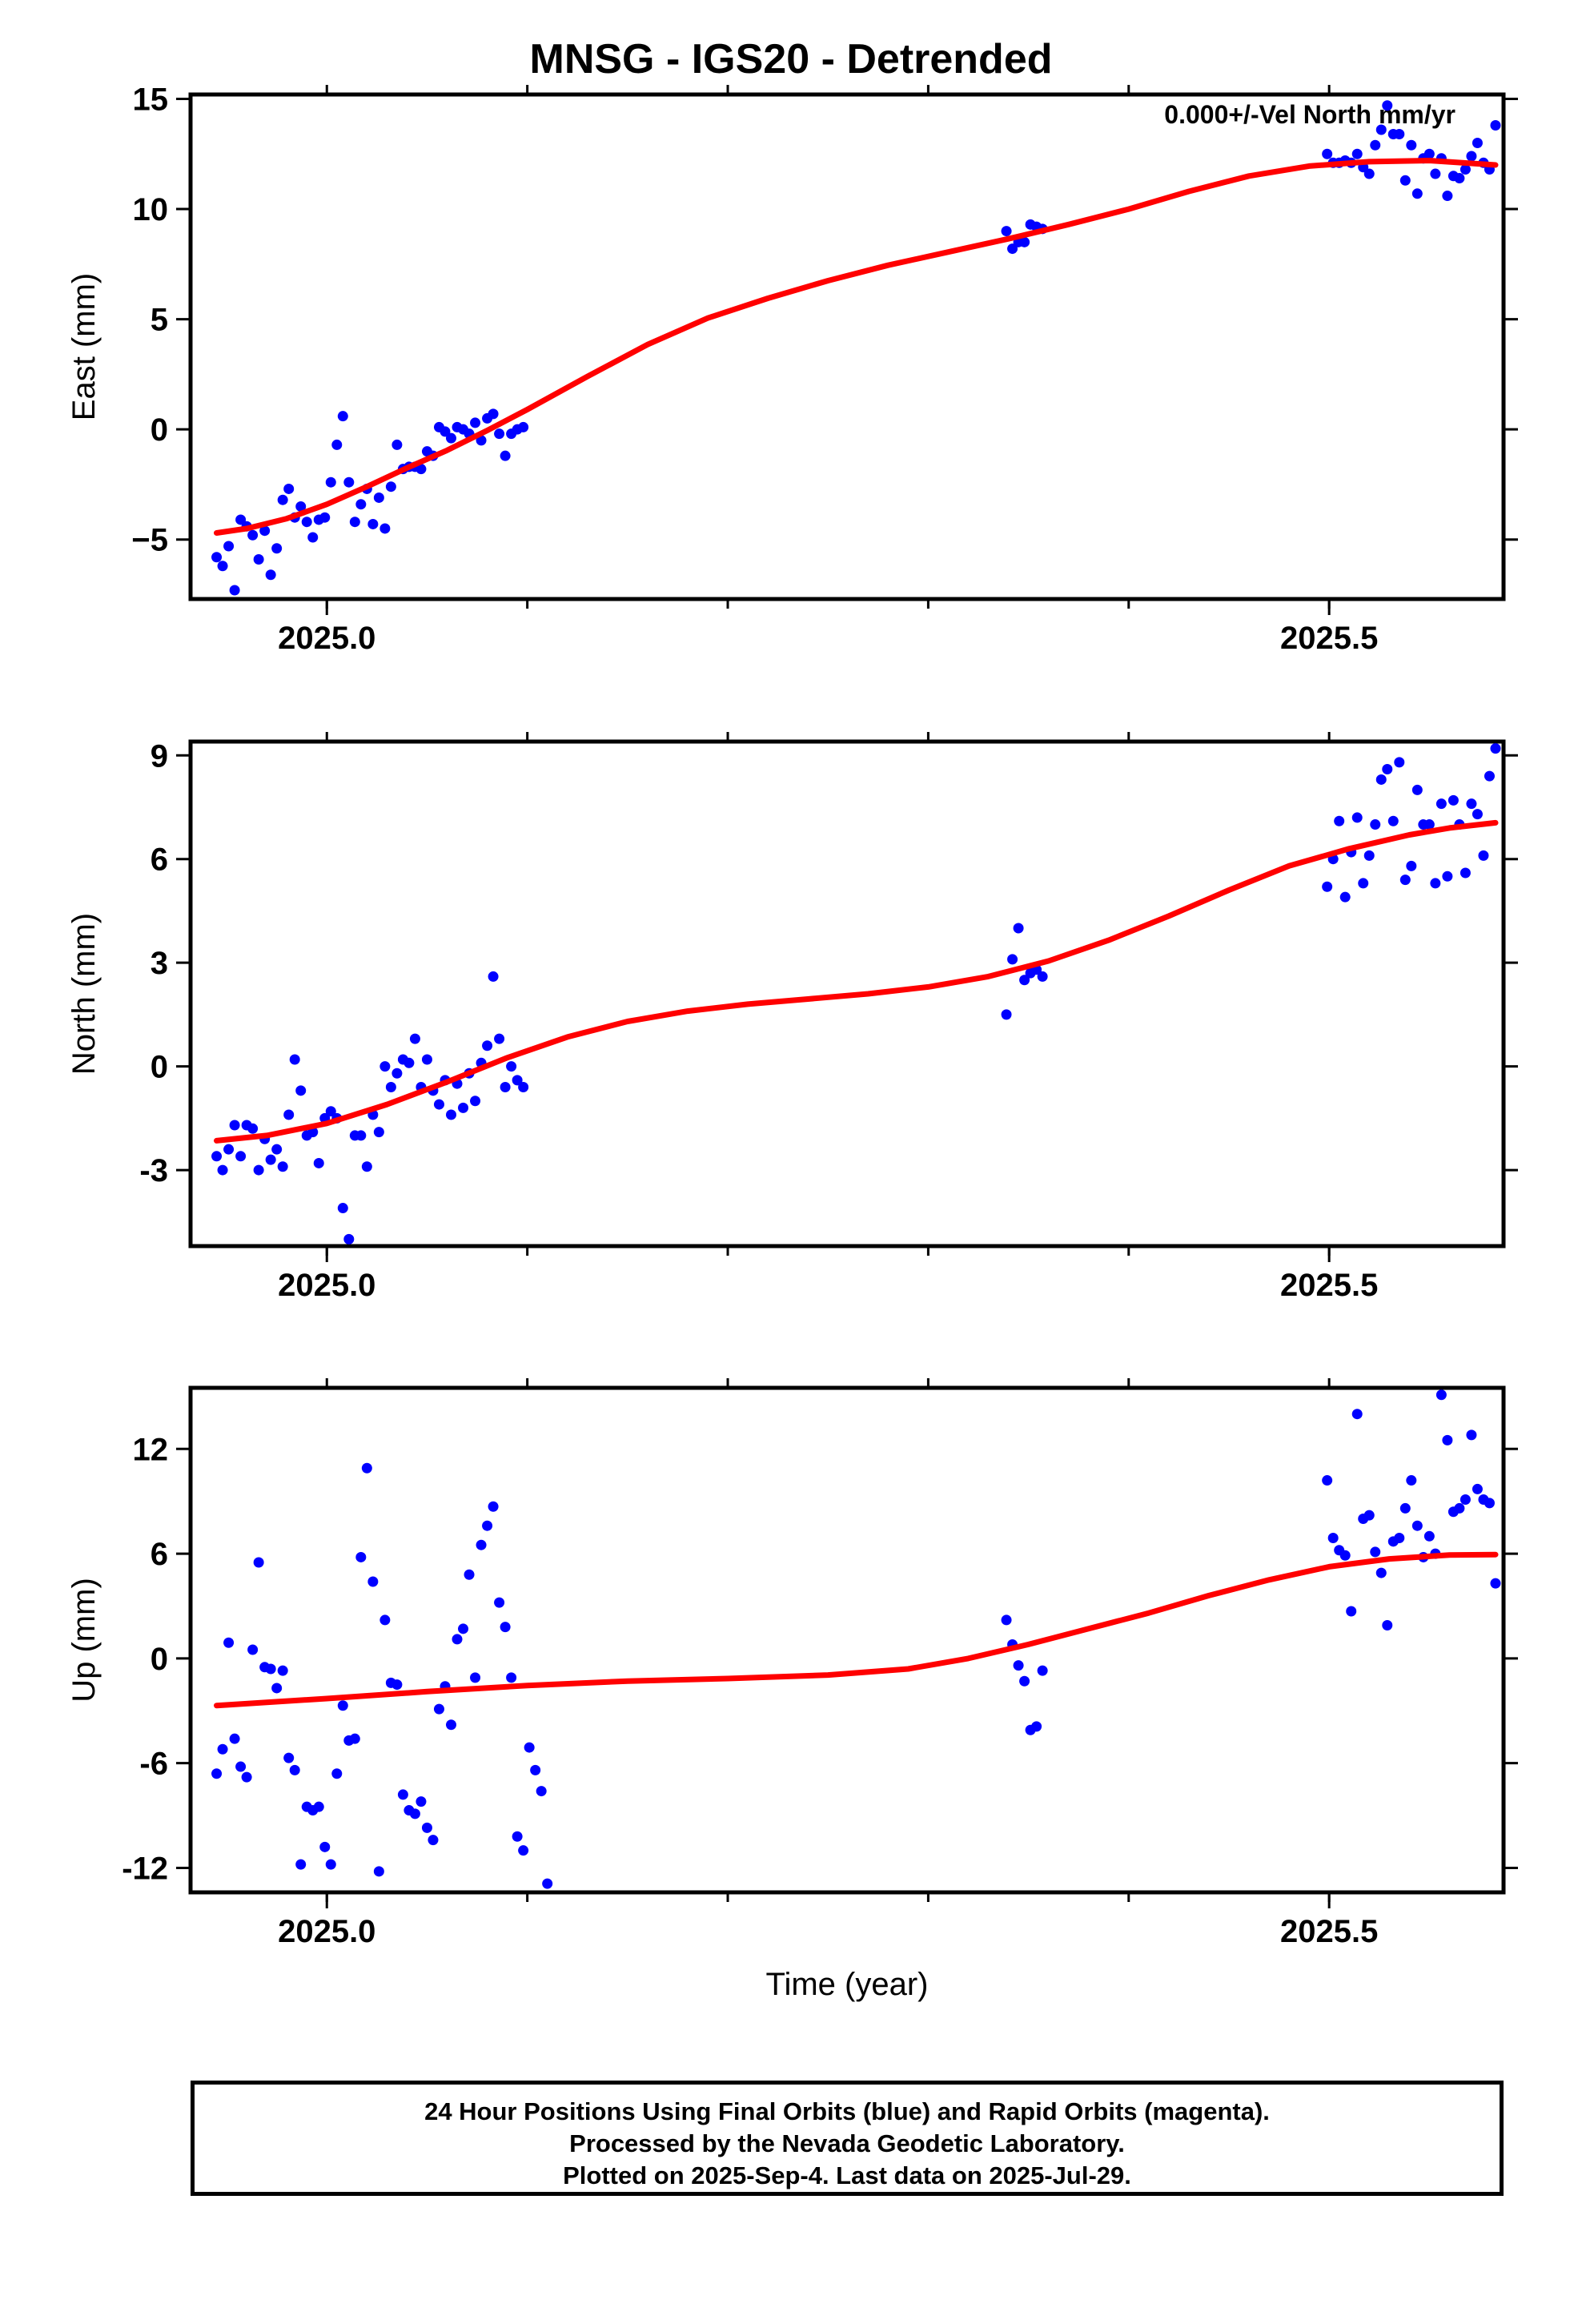 The height and width of the screenshot is (2324, 1582). What do you see at coordinates (84, 346) in the screenshot?
I see `east-y-axis-label: East (mm)` at bounding box center [84, 346].